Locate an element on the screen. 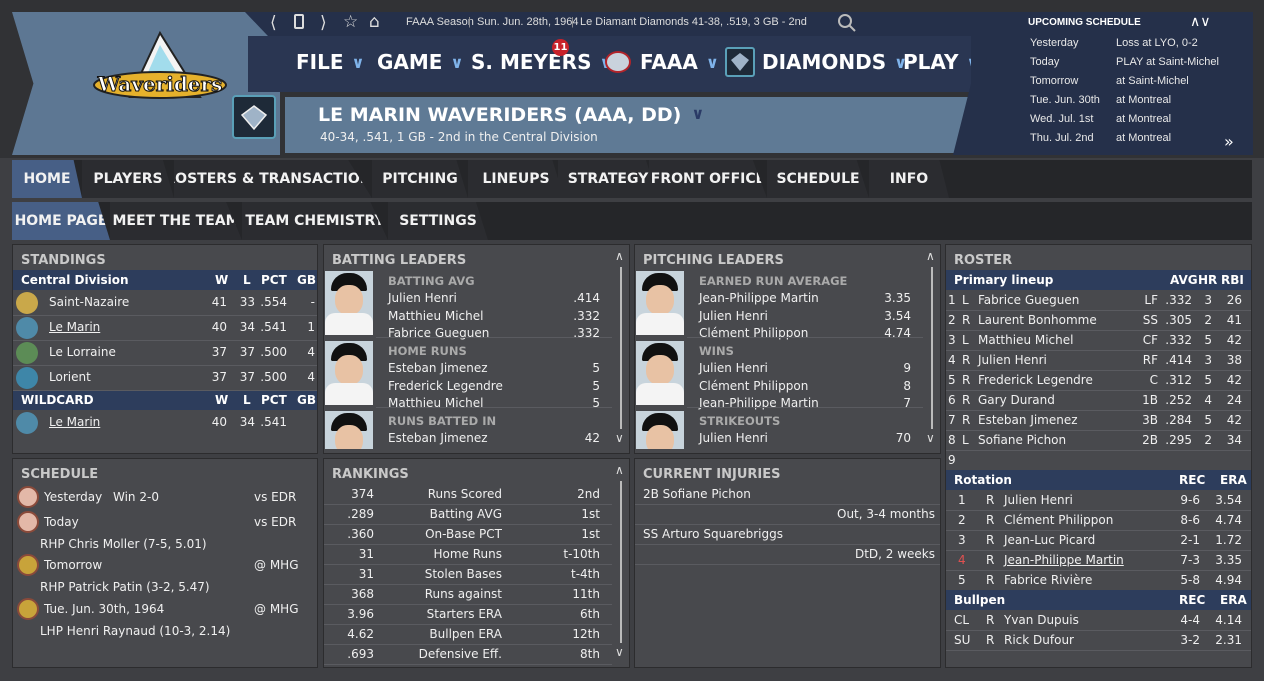 This screenshot has height=681, width=1264. menu-file: FILE ∨ is located at coordinates (330, 62).